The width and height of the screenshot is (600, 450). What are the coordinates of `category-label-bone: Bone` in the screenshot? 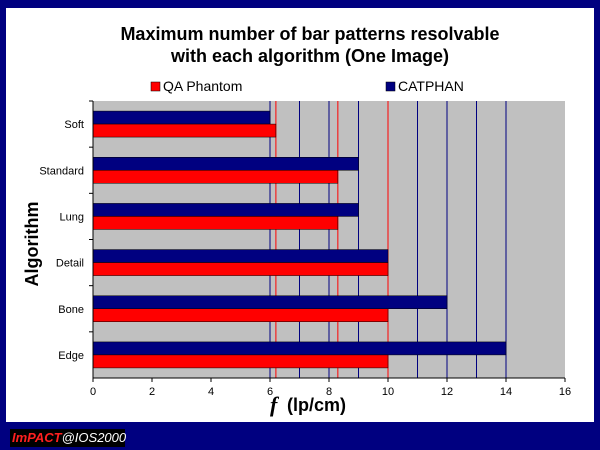 It's located at (71, 310).